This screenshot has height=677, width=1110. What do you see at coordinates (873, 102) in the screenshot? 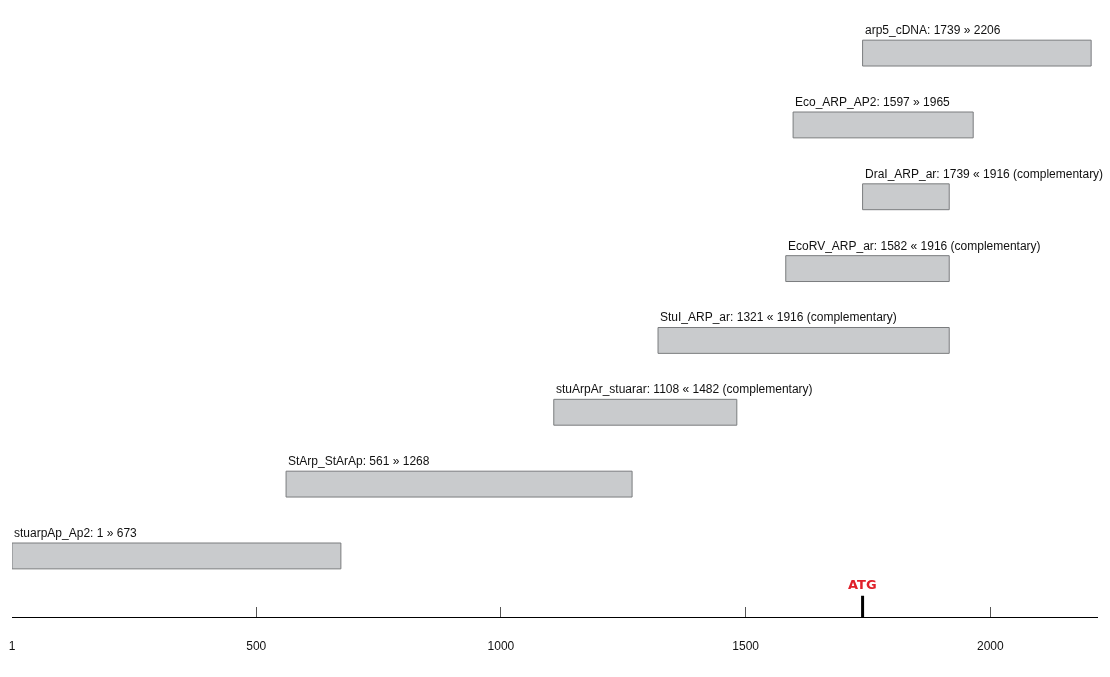
I see `data-label: Eco_ARP_AP2: 1597 » 1965` at bounding box center [873, 102].